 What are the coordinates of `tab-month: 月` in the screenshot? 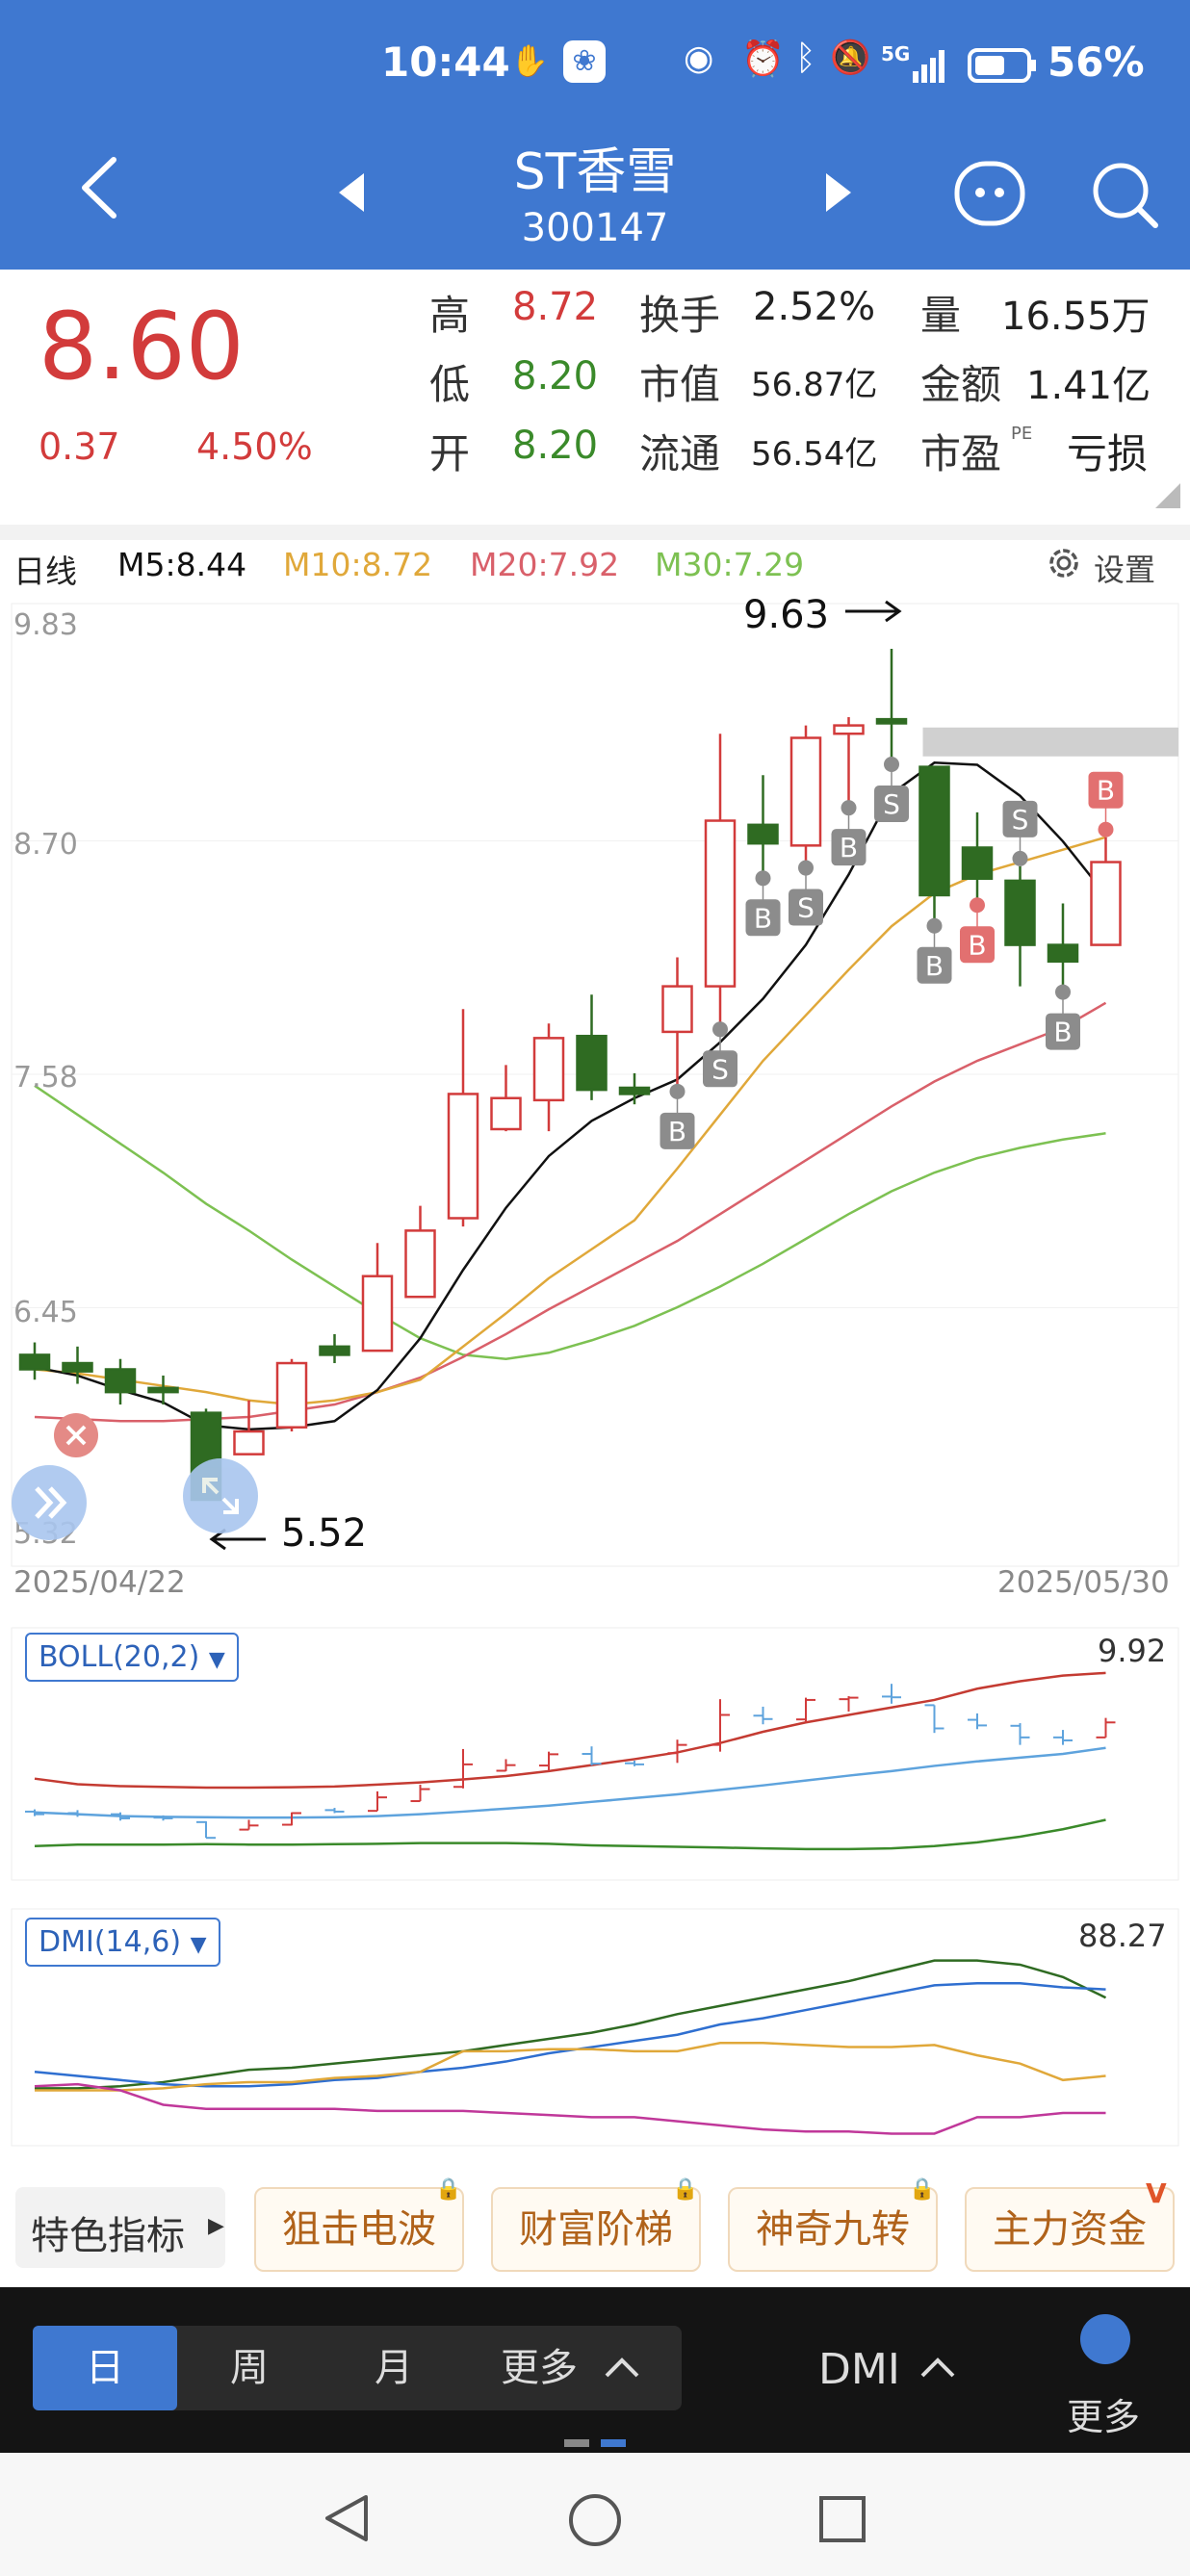 It's located at (394, 2368).